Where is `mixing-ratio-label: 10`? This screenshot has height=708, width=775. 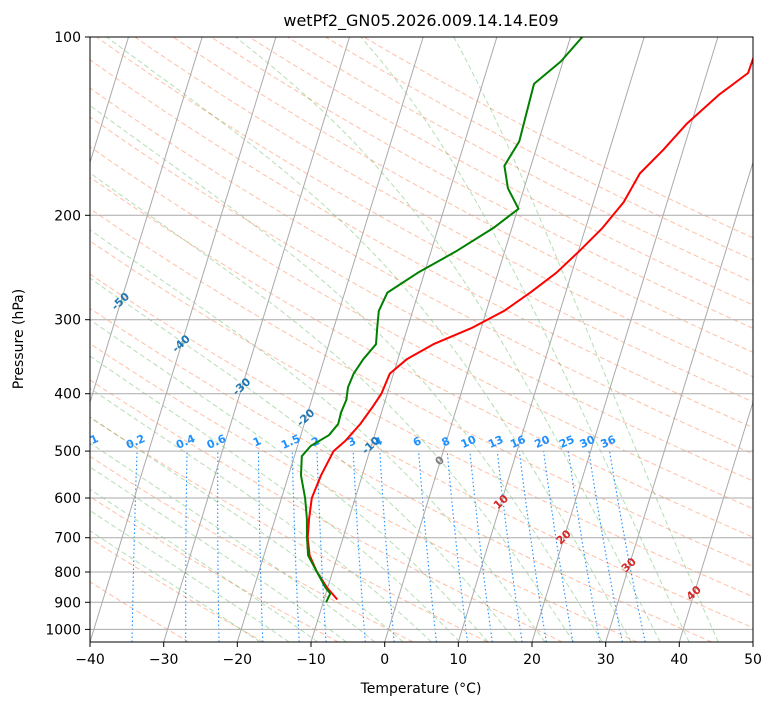
mixing-ratio-label: 10 is located at coordinates (469, 442).